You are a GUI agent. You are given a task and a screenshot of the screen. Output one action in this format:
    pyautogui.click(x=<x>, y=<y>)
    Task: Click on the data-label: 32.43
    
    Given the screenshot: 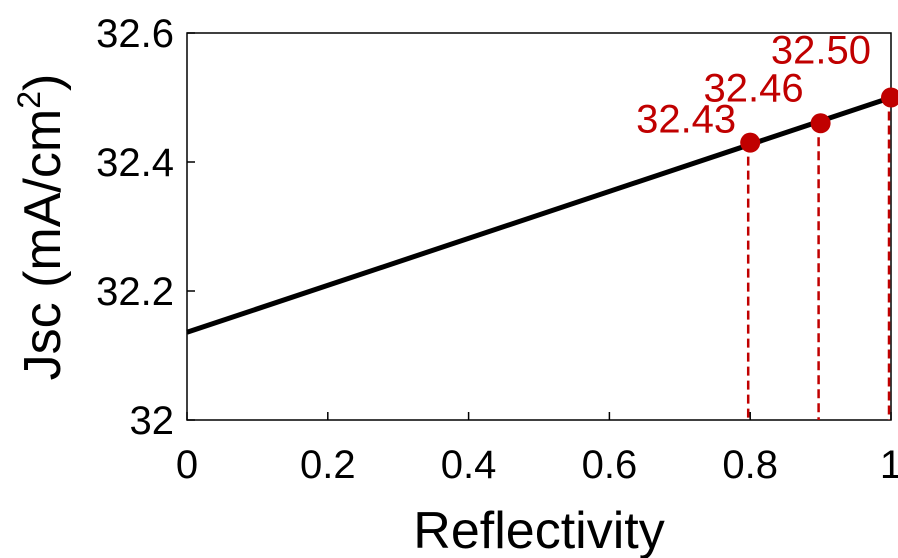 What is the action you would take?
    pyautogui.click(x=686, y=120)
    